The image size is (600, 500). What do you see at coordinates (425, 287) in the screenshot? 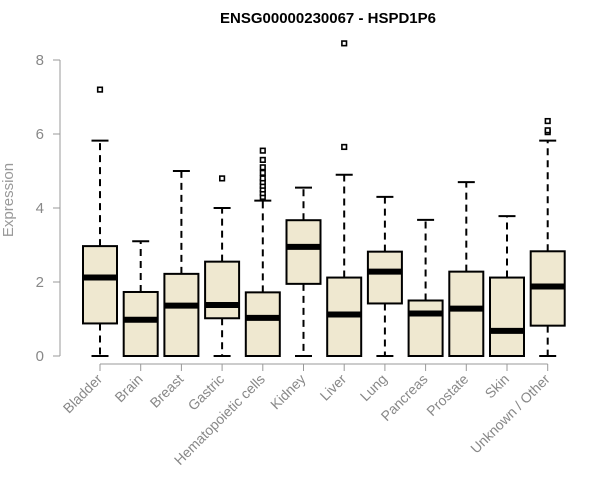
I see `box-pancreas` at bounding box center [425, 287].